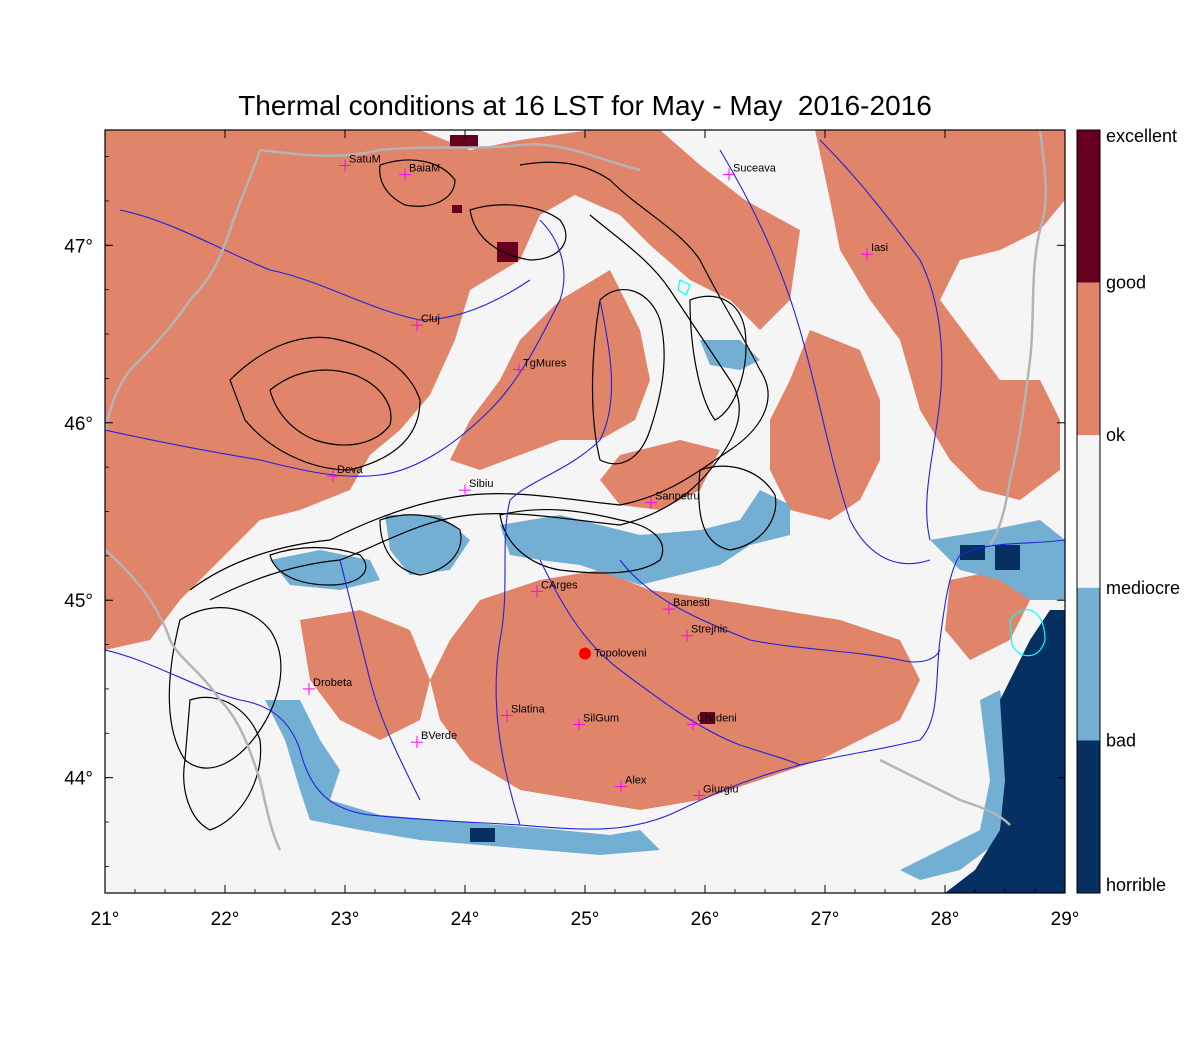 This screenshot has width=1200, height=1050. Describe the element at coordinates (585, 653) in the screenshot. I see `highlight-site-marker` at that location.